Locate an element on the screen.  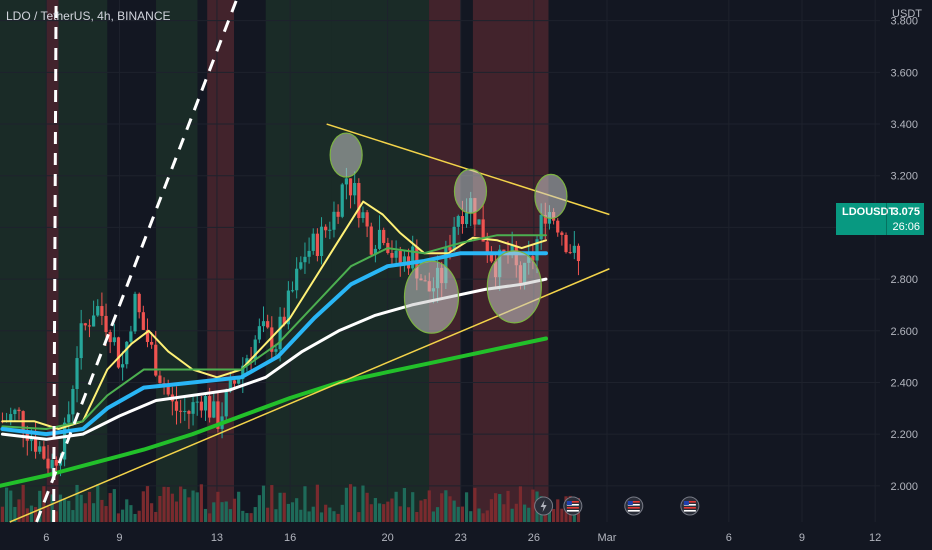
y-tick-label: 2.600 is located at coordinates (904, 332).